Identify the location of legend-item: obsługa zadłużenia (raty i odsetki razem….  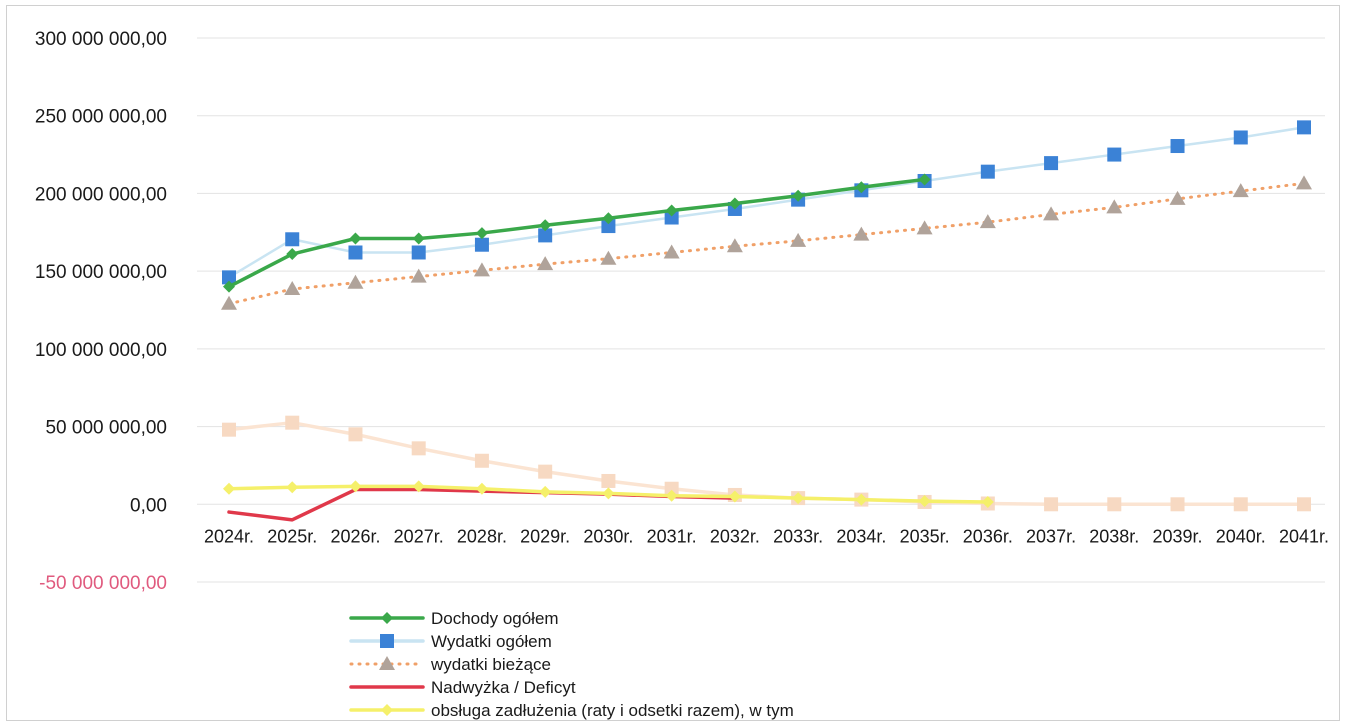
(571, 710).